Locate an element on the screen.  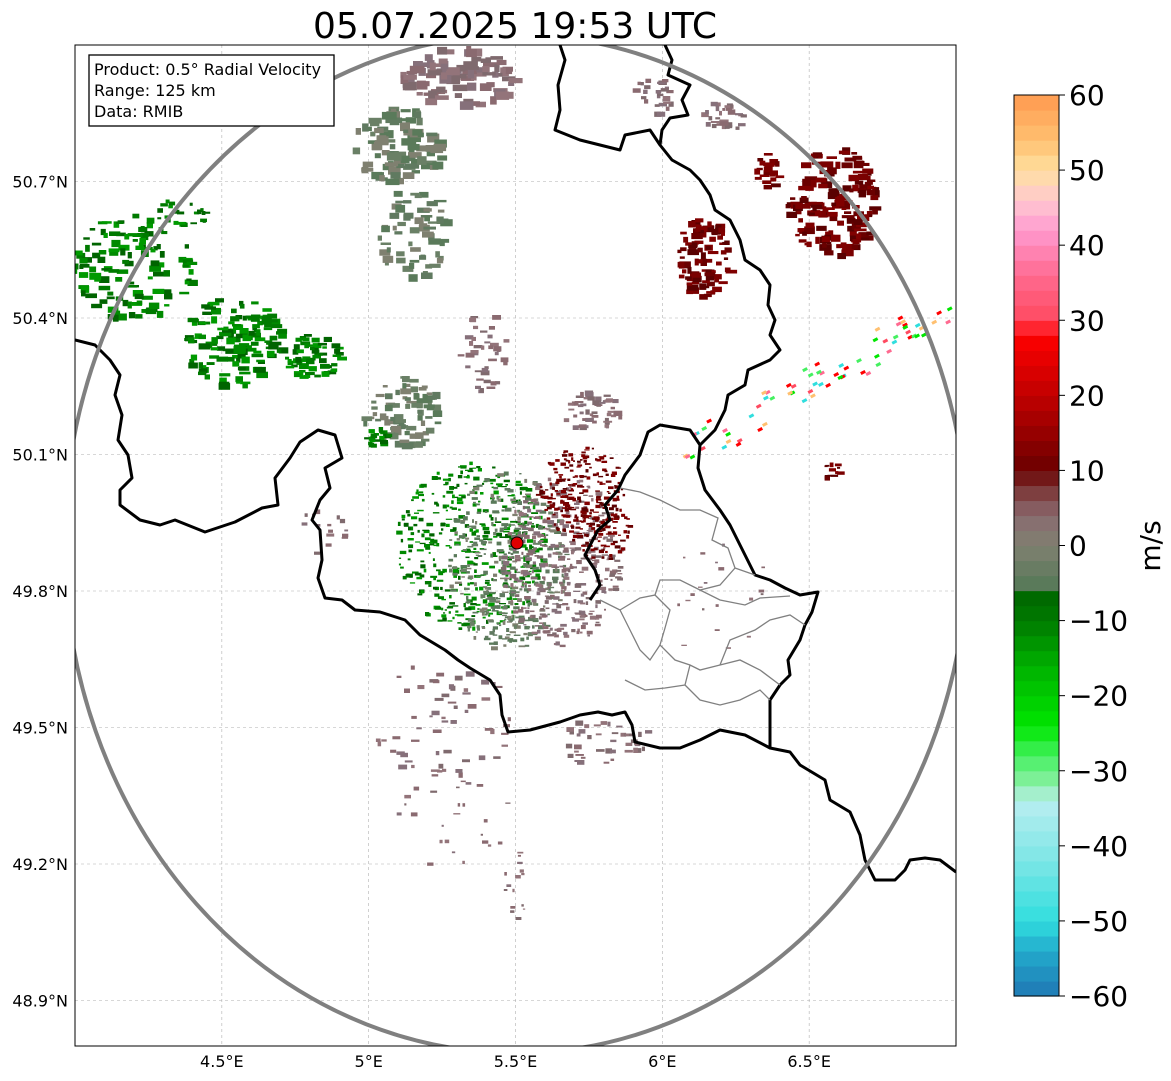
colorbar-bands is located at coordinates (1036, 546).